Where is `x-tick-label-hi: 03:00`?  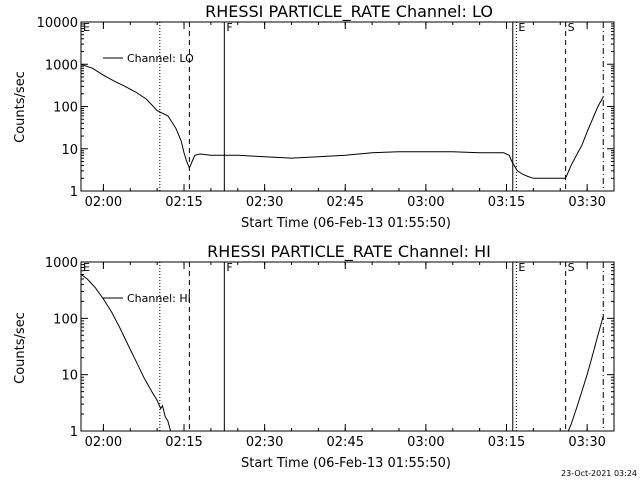 x-tick-label-hi: 03:00 is located at coordinates (425, 442).